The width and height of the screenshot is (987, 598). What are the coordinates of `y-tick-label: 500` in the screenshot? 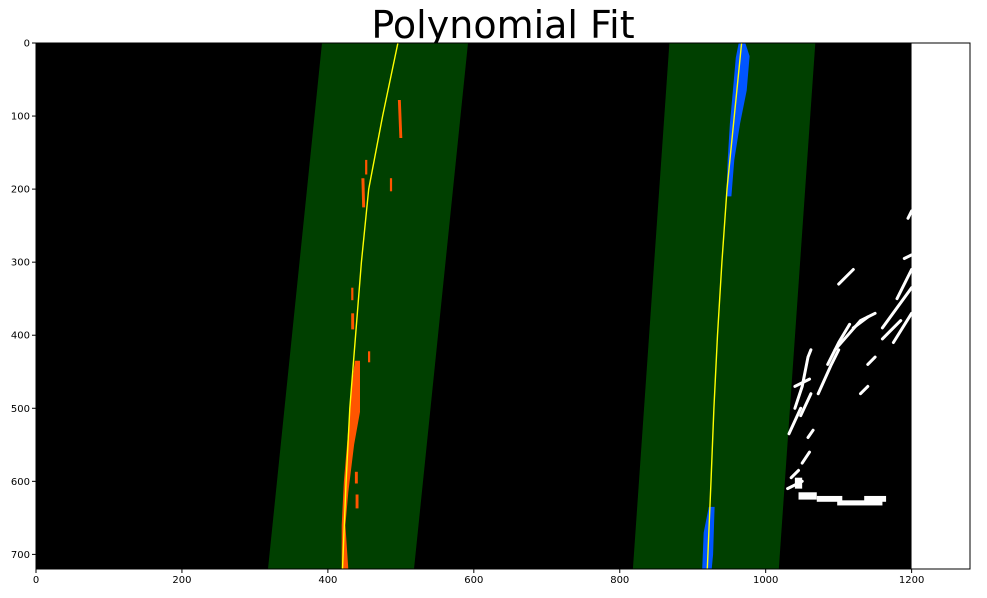 It's located at (20, 409).